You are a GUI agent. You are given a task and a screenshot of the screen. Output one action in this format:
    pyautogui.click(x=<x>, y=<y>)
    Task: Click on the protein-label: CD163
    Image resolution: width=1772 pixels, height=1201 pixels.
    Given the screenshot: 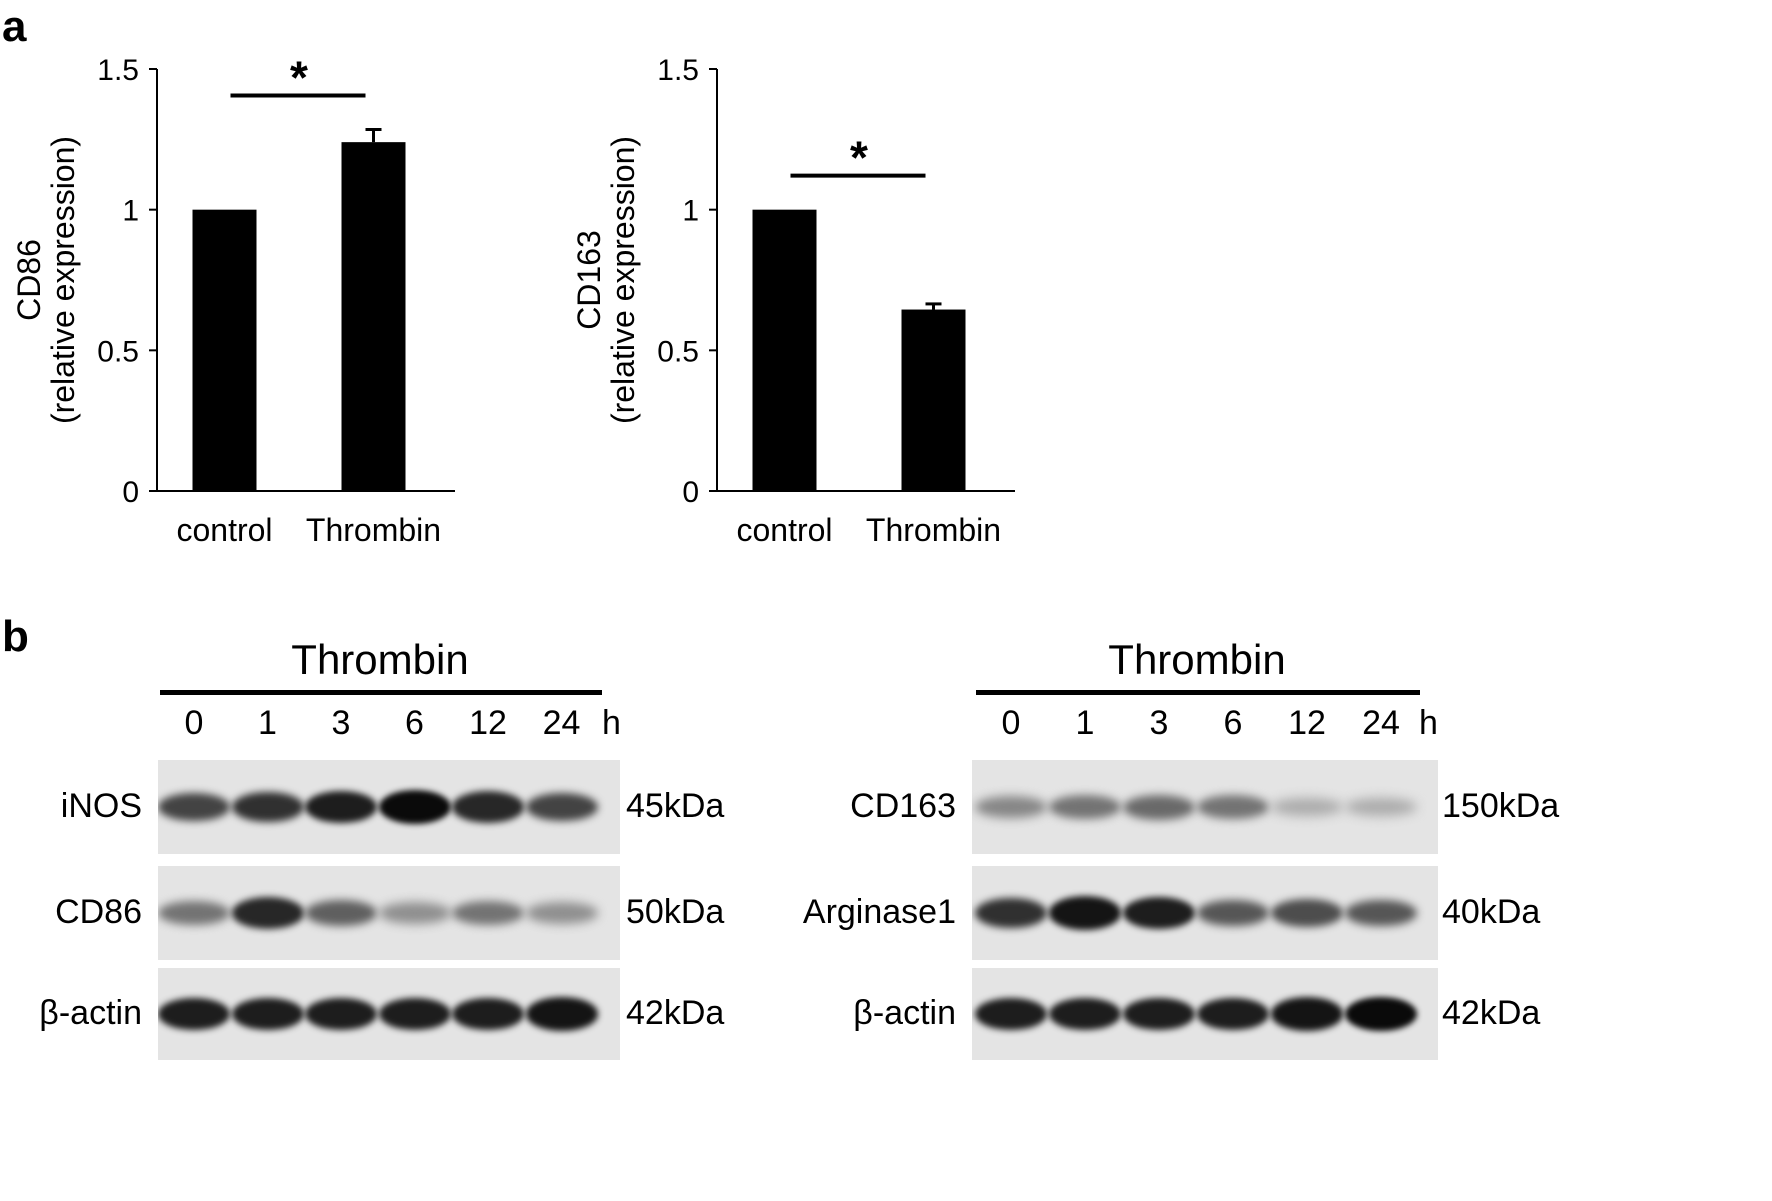 What is the action you would take?
    pyautogui.click(x=903, y=806)
    